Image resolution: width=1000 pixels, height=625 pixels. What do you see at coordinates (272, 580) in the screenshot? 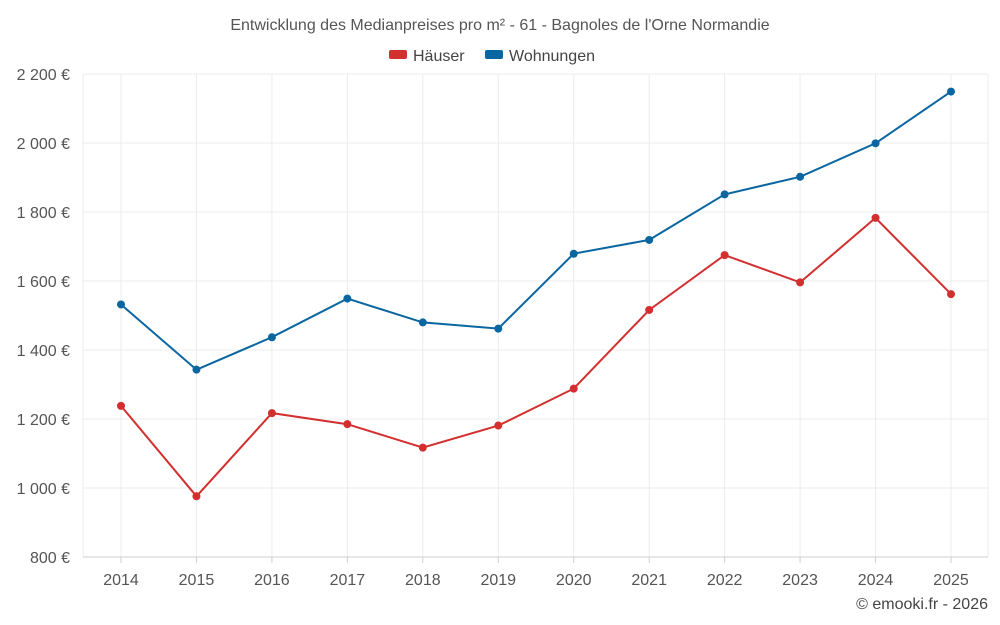
I see `x-tick-label: 2016` at bounding box center [272, 580].